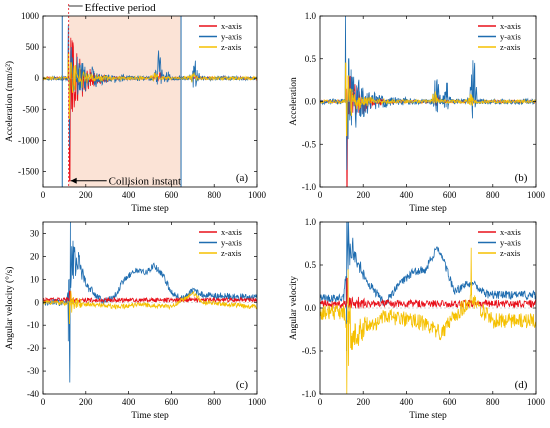 The width and height of the screenshot is (550, 428). Describe the element at coordinates (35, 256) in the screenshot. I see `y-tick-label: 20` at that location.